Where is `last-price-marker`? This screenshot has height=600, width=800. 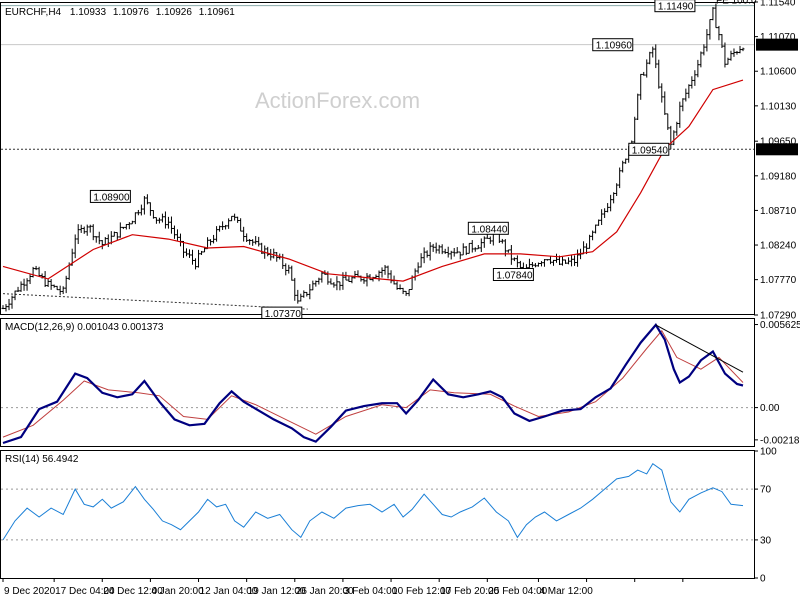
last-price-marker is located at coordinates (777, 44).